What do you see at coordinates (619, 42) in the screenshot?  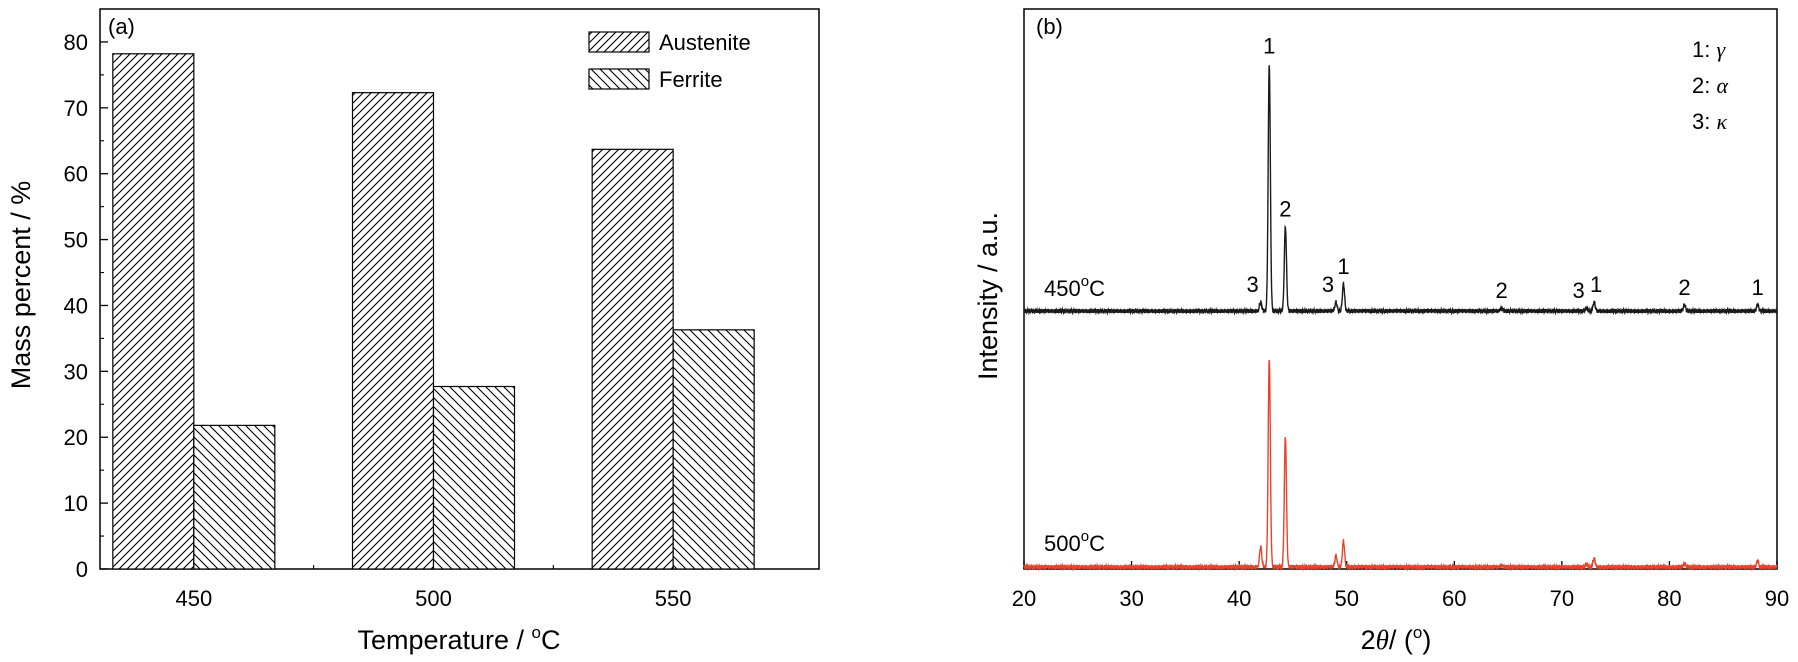 I see `legend-swatch-austenite` at bounding box center [619, 42].